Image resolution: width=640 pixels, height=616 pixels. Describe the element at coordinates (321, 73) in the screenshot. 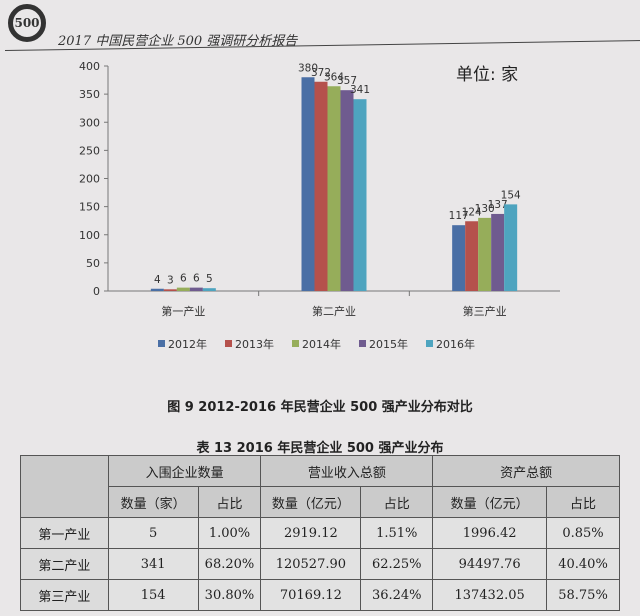

I see `data-label: 372` at that location.